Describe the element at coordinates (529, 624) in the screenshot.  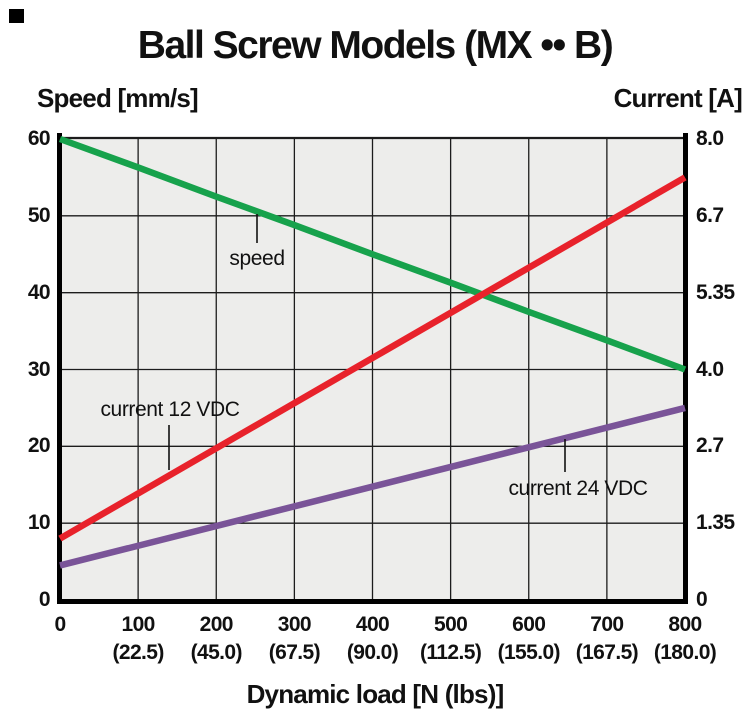
I see `x-tick-label: 600` at that location.